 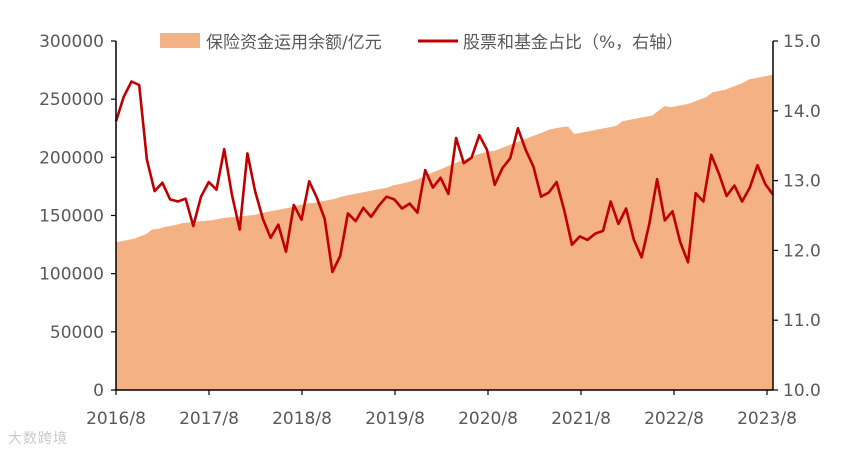 I want to click on y-left-tick-label: 0, so click(x=98, y=391).